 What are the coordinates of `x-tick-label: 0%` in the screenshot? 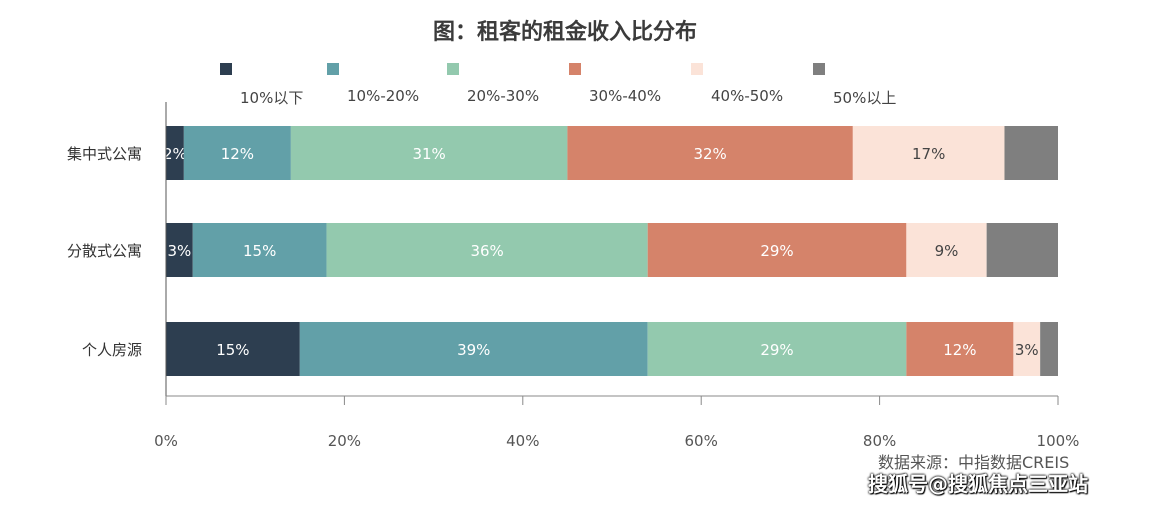 It's located at (166, 441).